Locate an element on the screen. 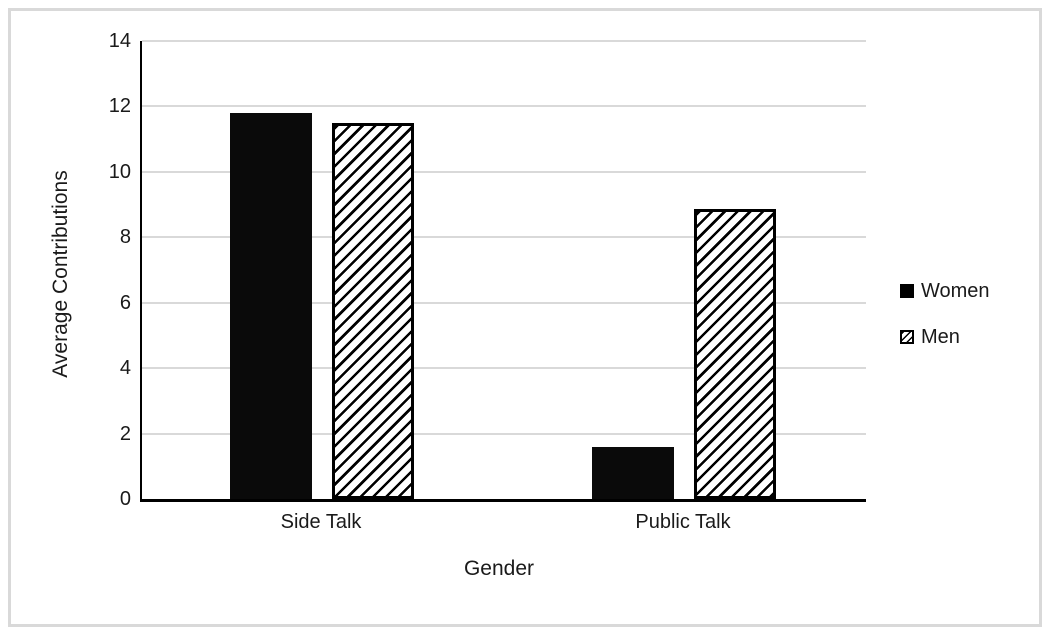 The height and width of the screenshot is (636, 1050). x-category-label-side-talk: Side Talk is located at coordinates (321, 522).